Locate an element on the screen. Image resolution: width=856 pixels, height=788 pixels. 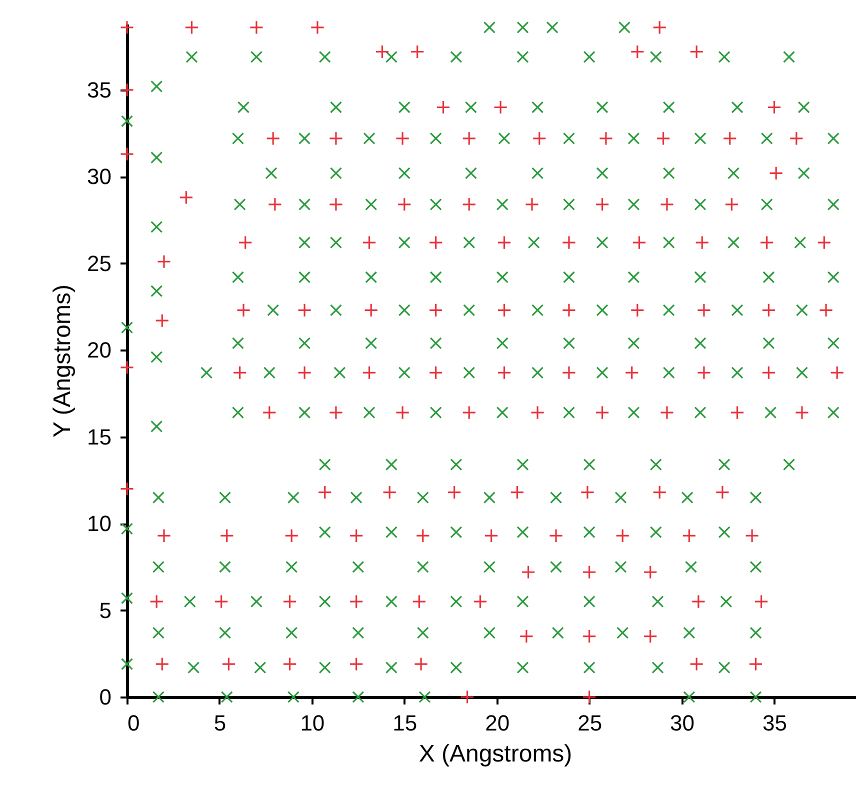
y-tick-label: 5 is located at coordinates (105, 610).